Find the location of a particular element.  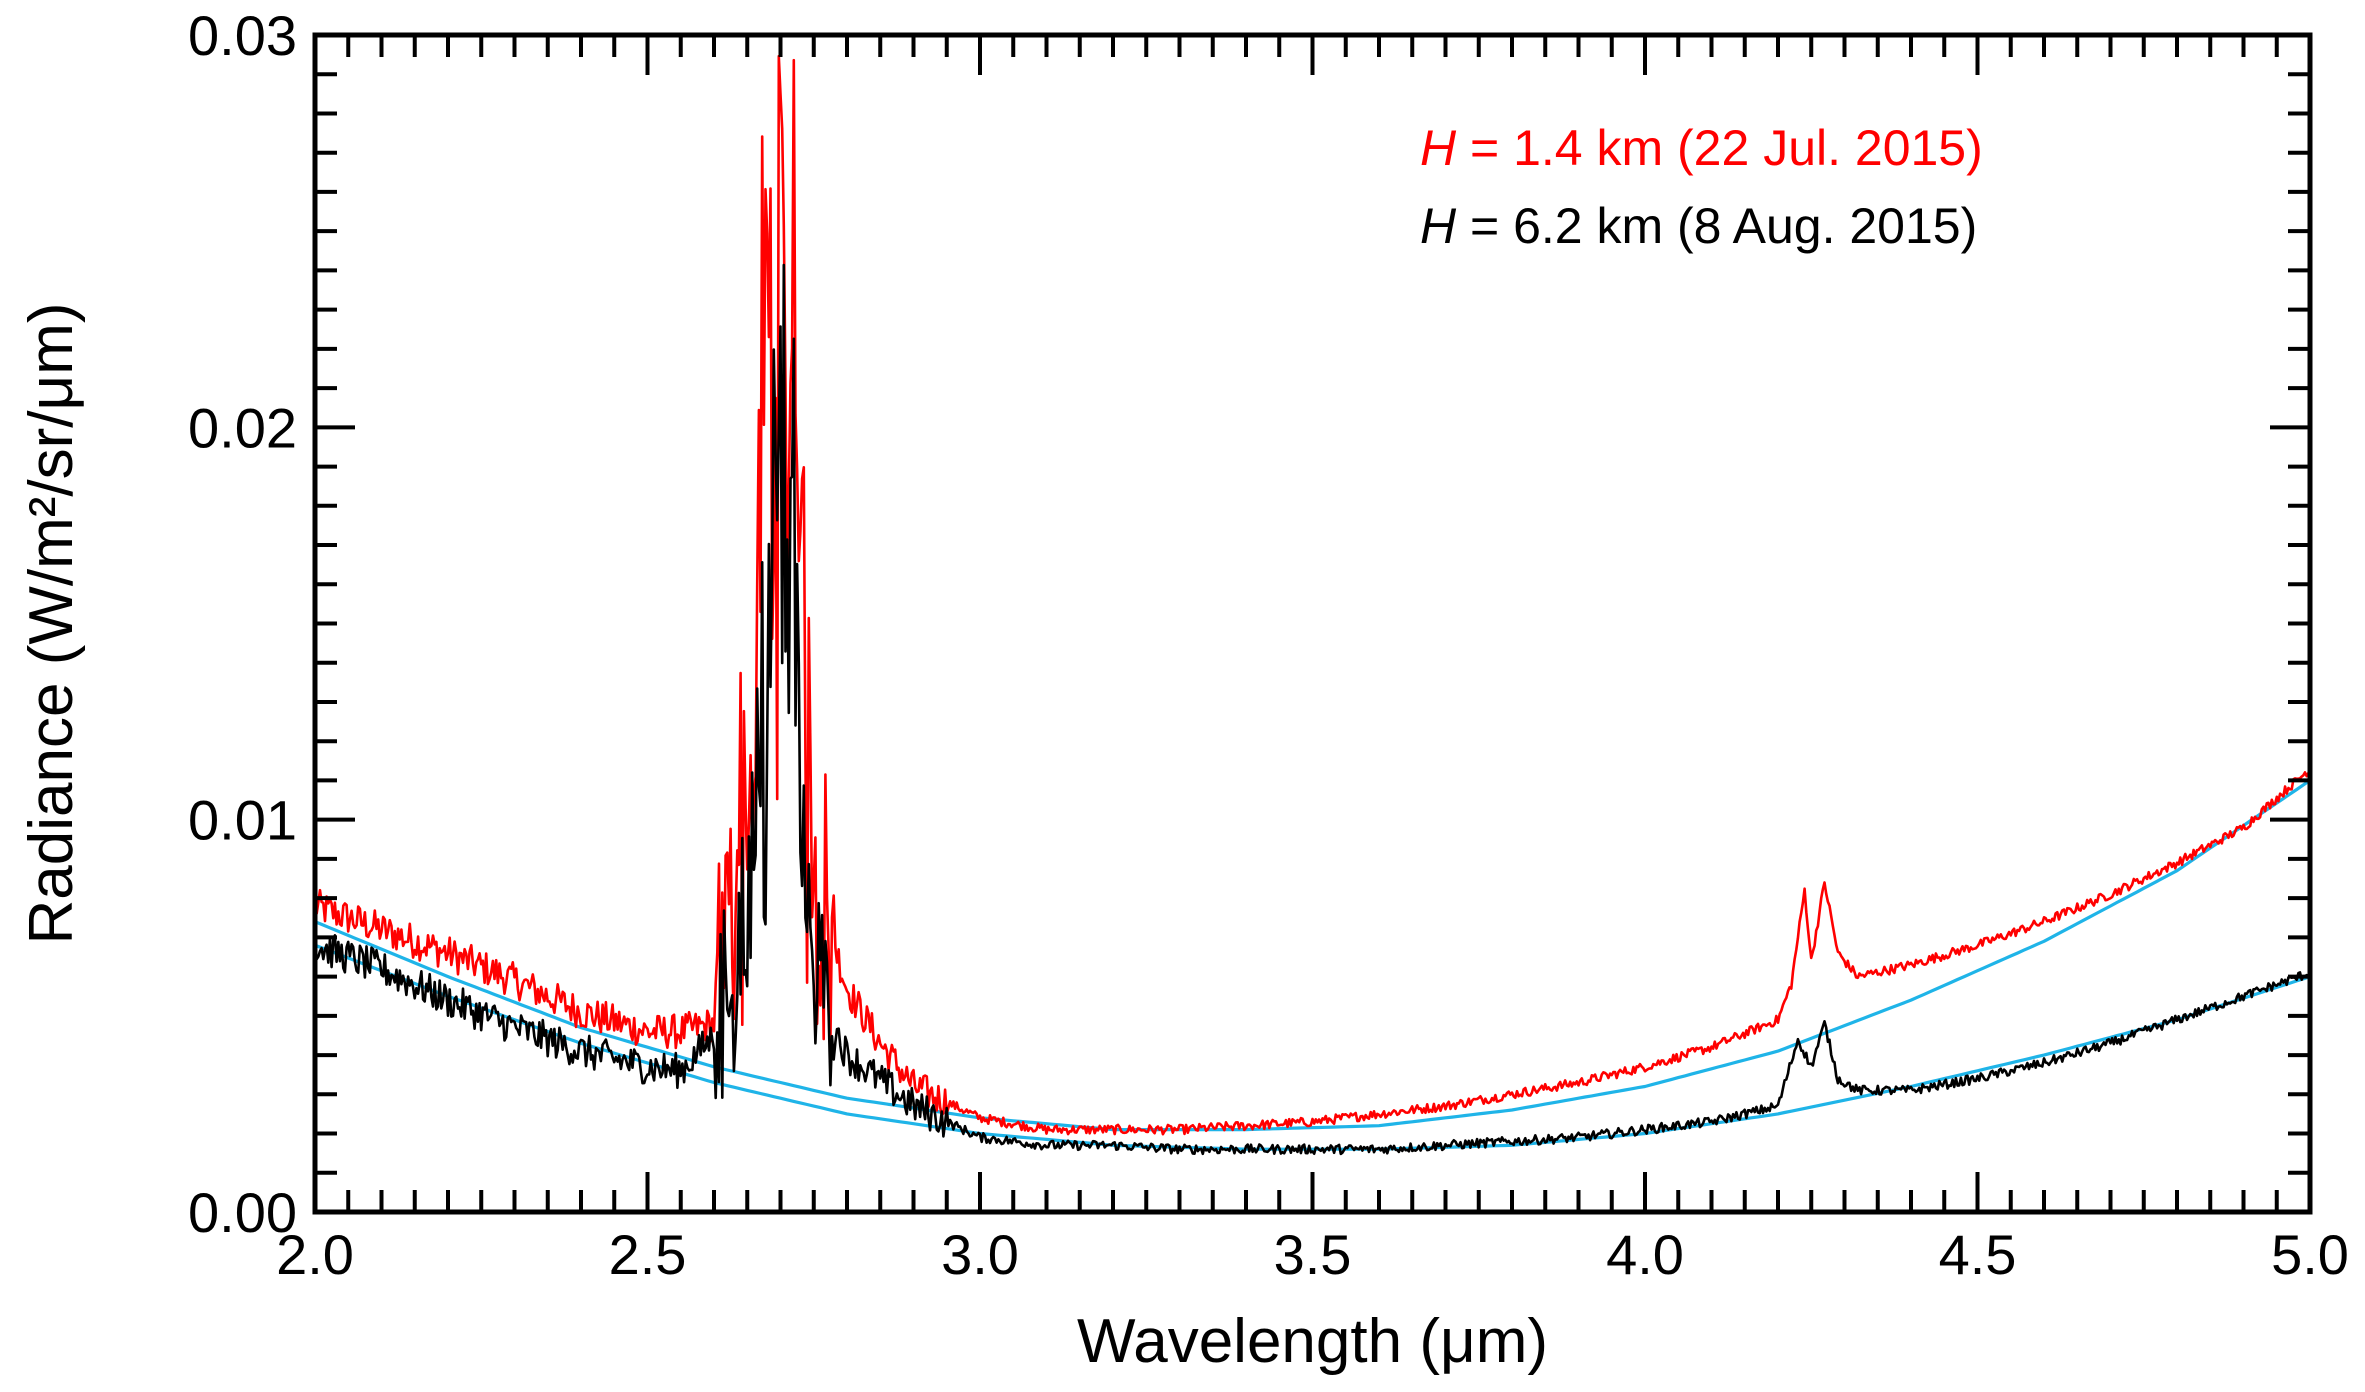

x-tick-label: 4.0 is located at coordinates (1645, 1254).